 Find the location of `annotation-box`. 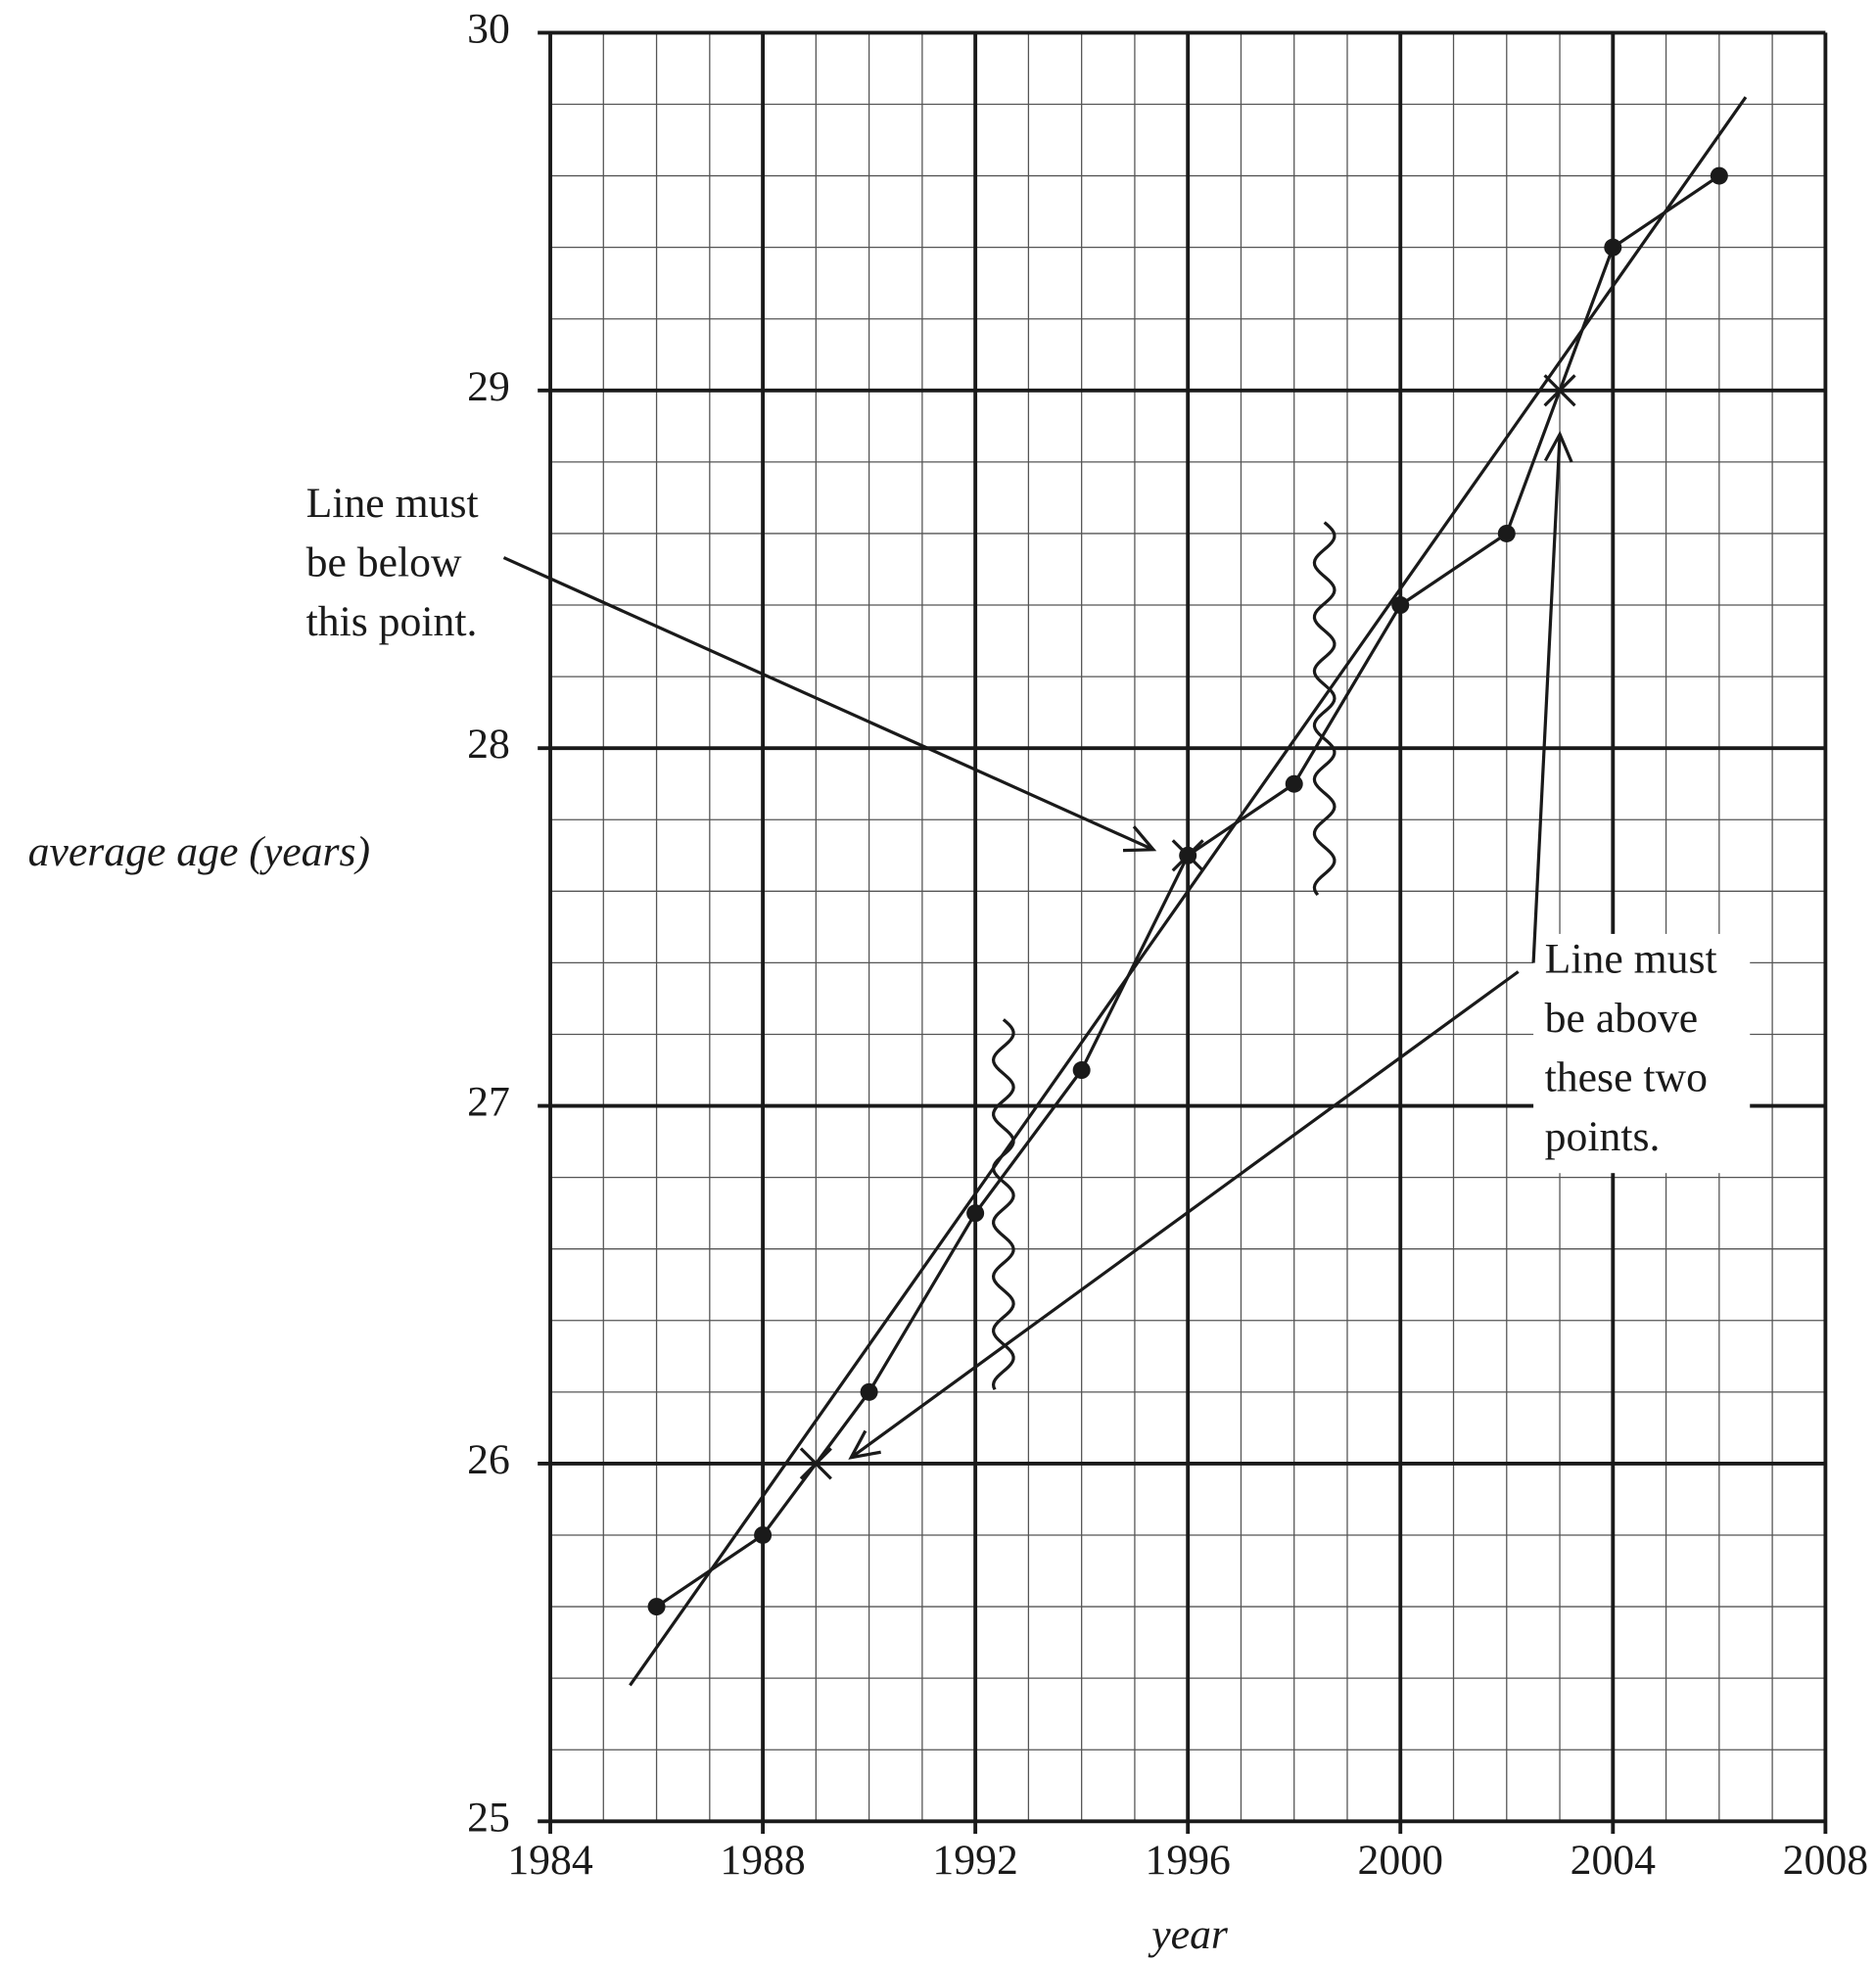

annotation-box is located at coordinates (1642, 1054).